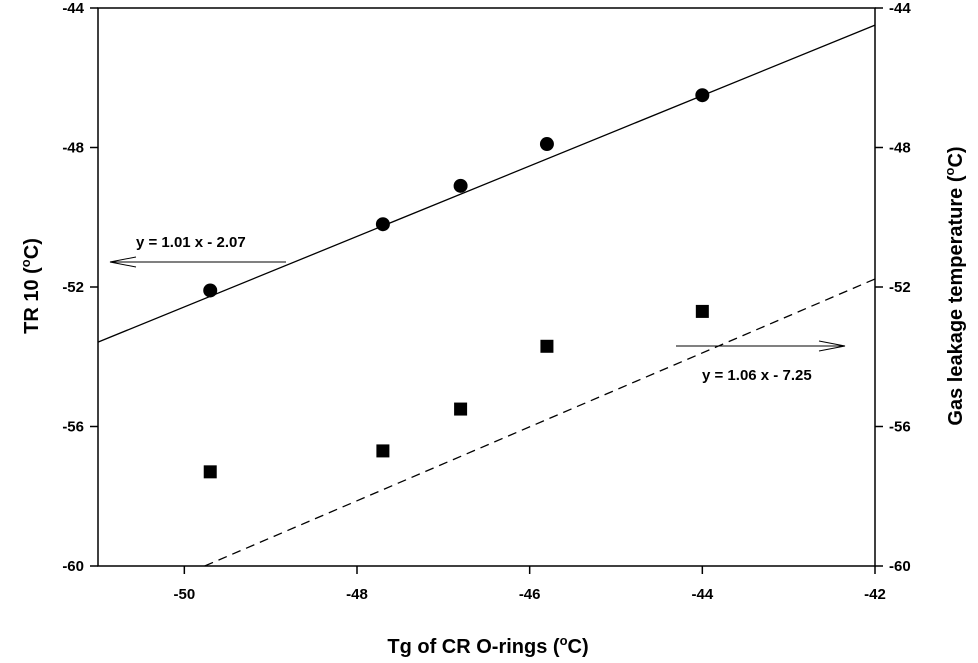 This screenshot has width=978, height=663. What do you see at coordinates (900, 8) in the screenshot?
I see `y-right-tick-label: -44` at bounding box center [900, 8].